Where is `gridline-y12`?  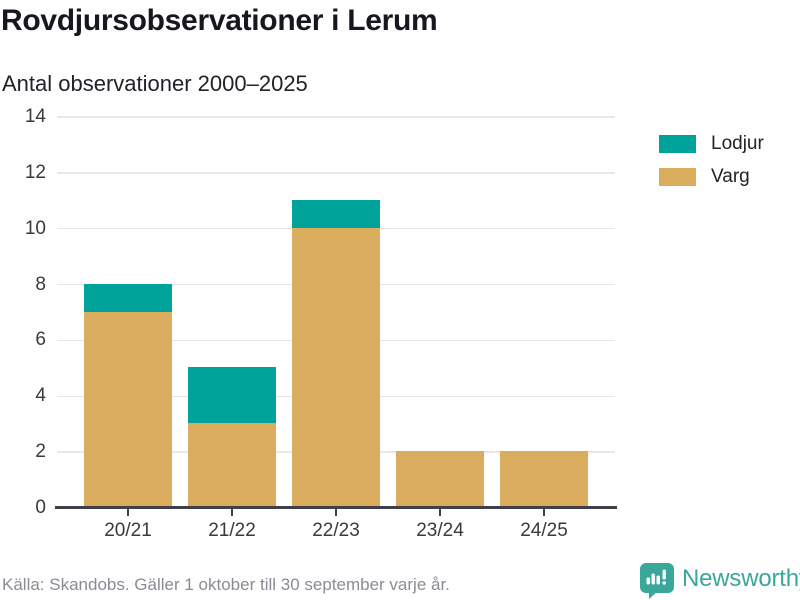
gridline-y12 is located at coordinates (336, 173).